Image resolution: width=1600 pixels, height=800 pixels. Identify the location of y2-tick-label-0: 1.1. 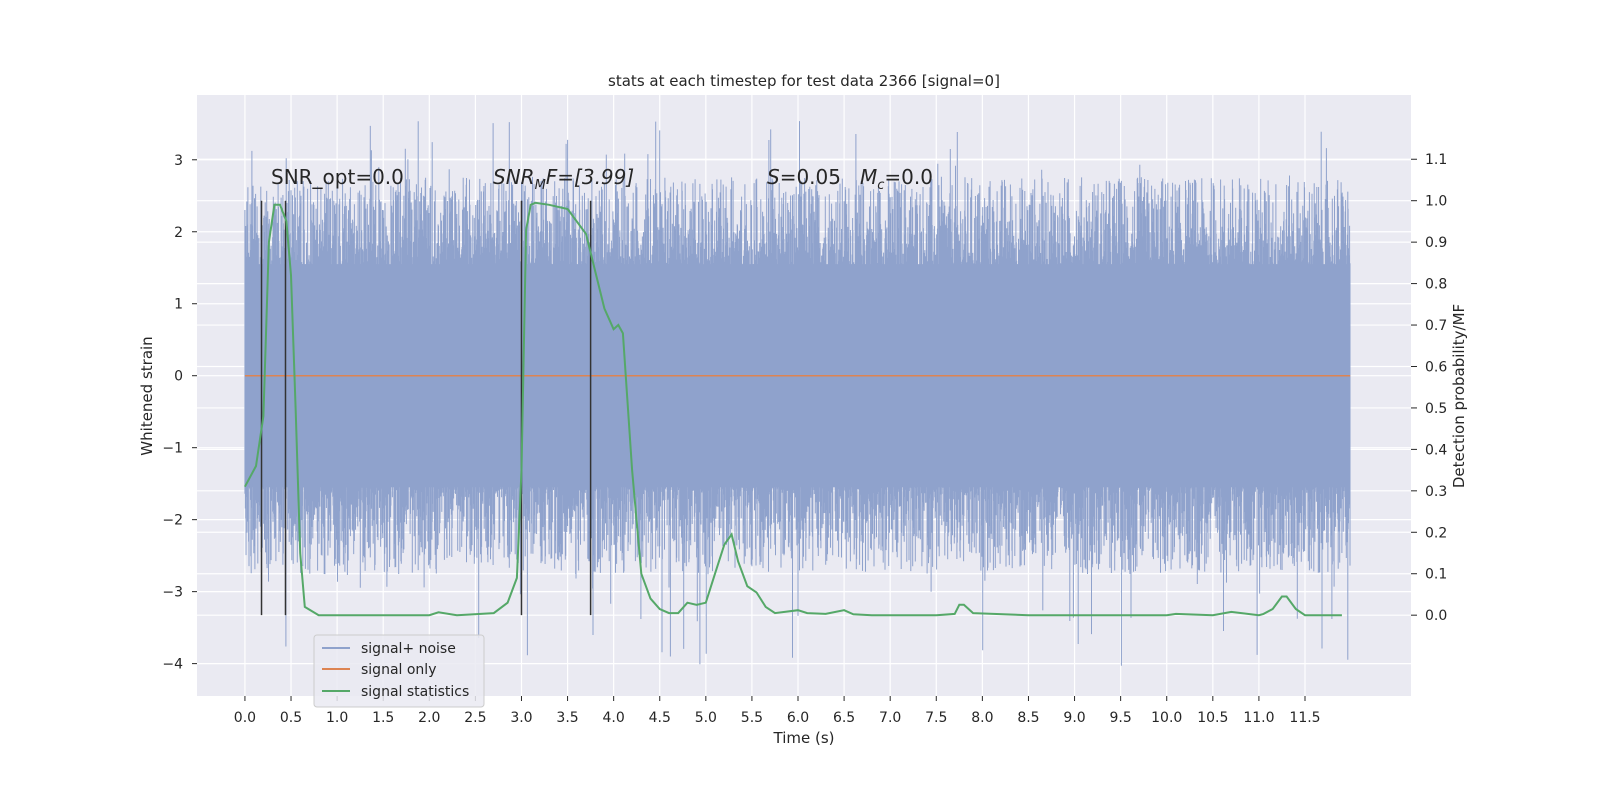
(1436, 160).